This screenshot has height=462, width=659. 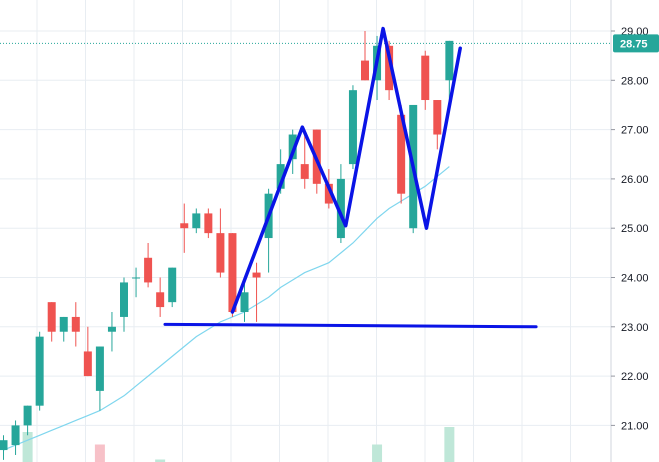 What do you see at coordinates (635, 426) in the screenshot?
I see `y-tick-label: 21.00` at bounding box center [635, 426].